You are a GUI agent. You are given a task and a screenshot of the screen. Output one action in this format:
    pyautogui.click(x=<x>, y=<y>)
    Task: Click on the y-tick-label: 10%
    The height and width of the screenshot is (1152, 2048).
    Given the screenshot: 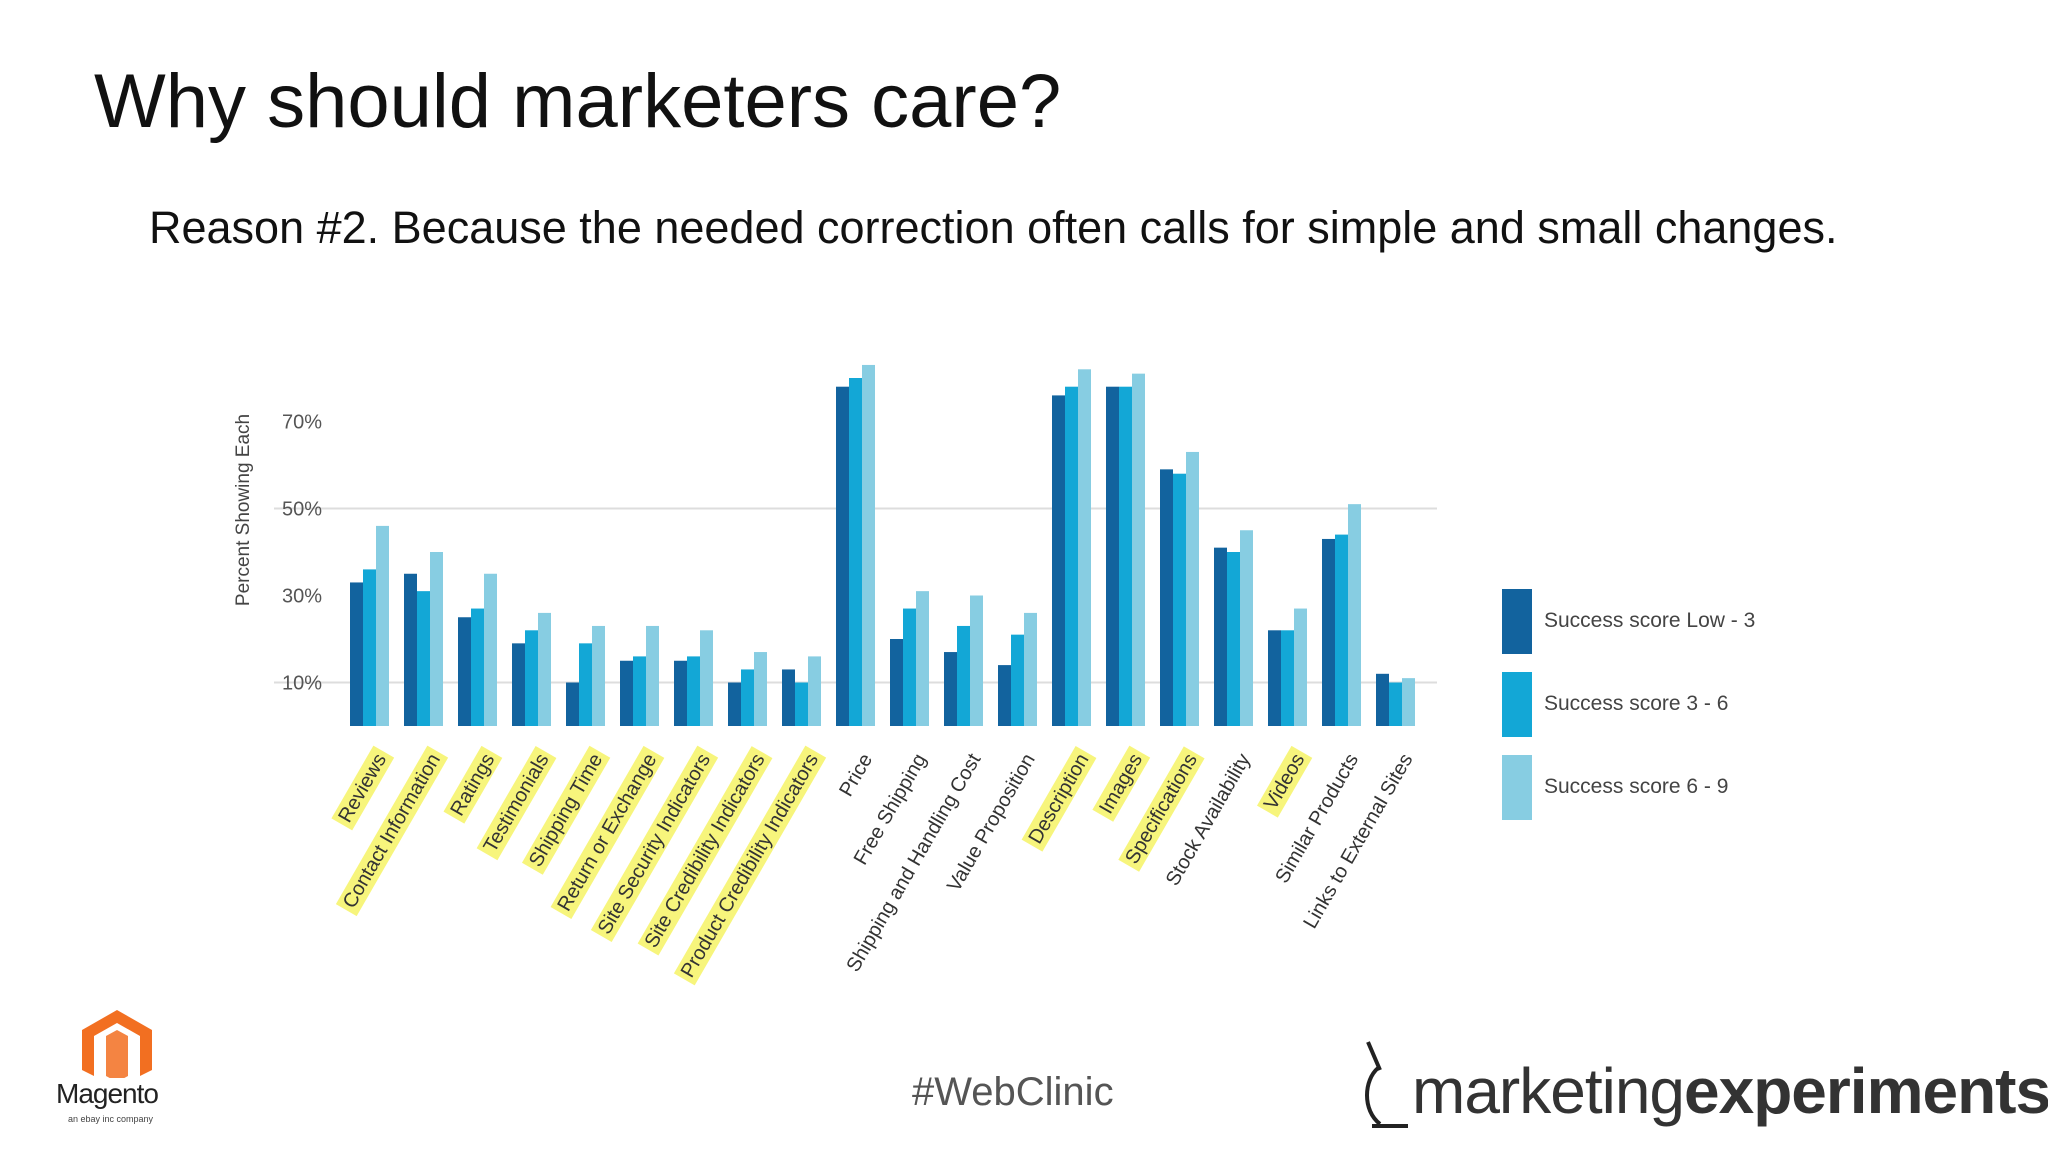 What is the action you would take?
    pyautogui.click(x=302, y=684)
    